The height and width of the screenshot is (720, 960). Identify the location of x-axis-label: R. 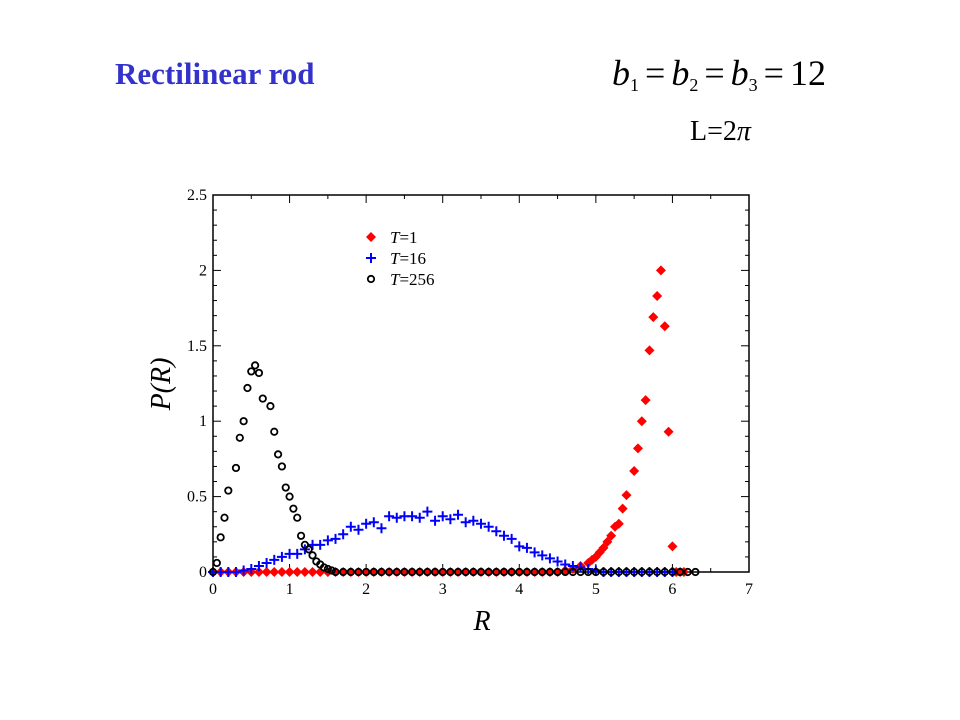
(481, 621).